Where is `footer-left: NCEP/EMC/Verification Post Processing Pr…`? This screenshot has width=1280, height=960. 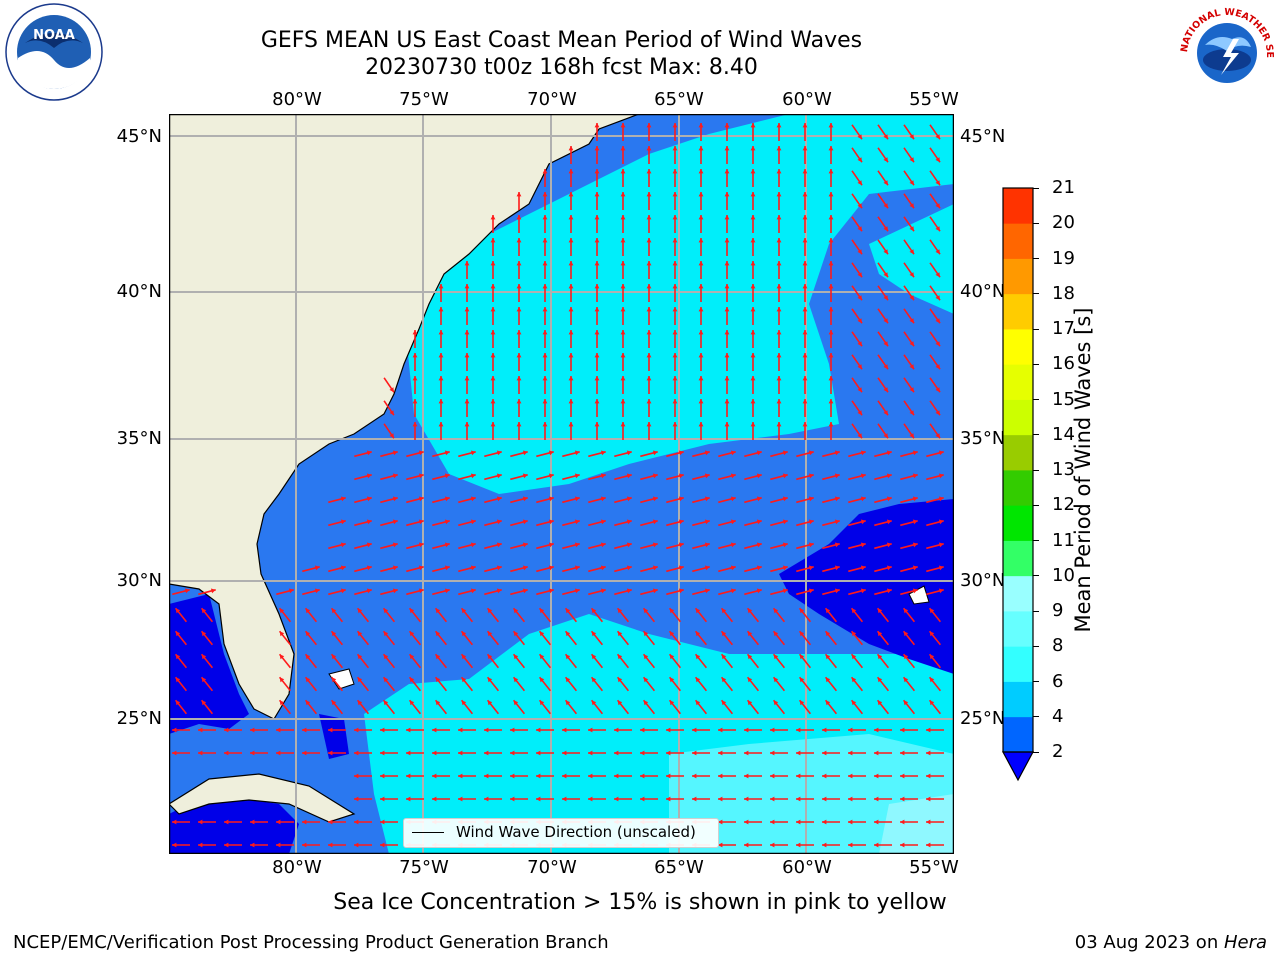 footer-left: NCEP/EMC/Verification Post Processing Pr… is located at coordinates (311, 942).